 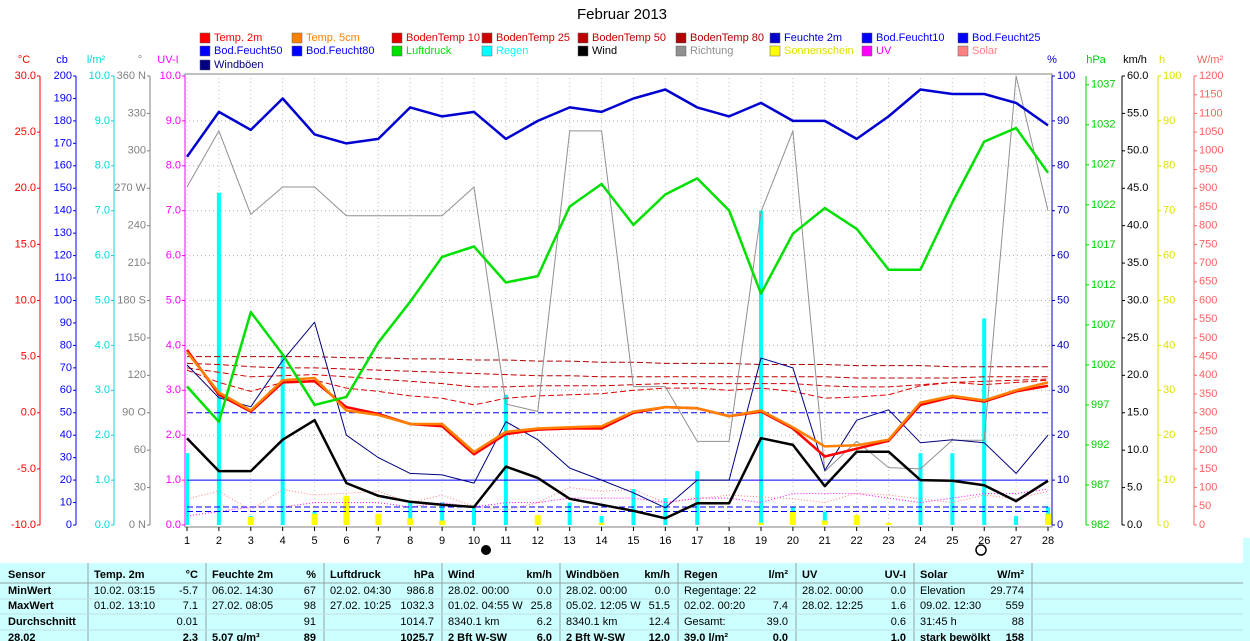 What do you see at coordinates (248, 51) in the screenshot?
I see `legend-label: Bod.Feucht50` at bounding box center [248, 51].